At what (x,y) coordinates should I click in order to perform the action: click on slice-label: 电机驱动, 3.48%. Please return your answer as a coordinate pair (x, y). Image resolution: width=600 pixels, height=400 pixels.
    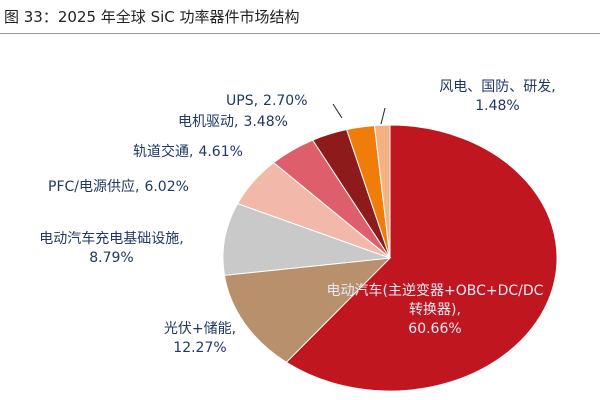
    Looking at the image, I should click on (278, 122).